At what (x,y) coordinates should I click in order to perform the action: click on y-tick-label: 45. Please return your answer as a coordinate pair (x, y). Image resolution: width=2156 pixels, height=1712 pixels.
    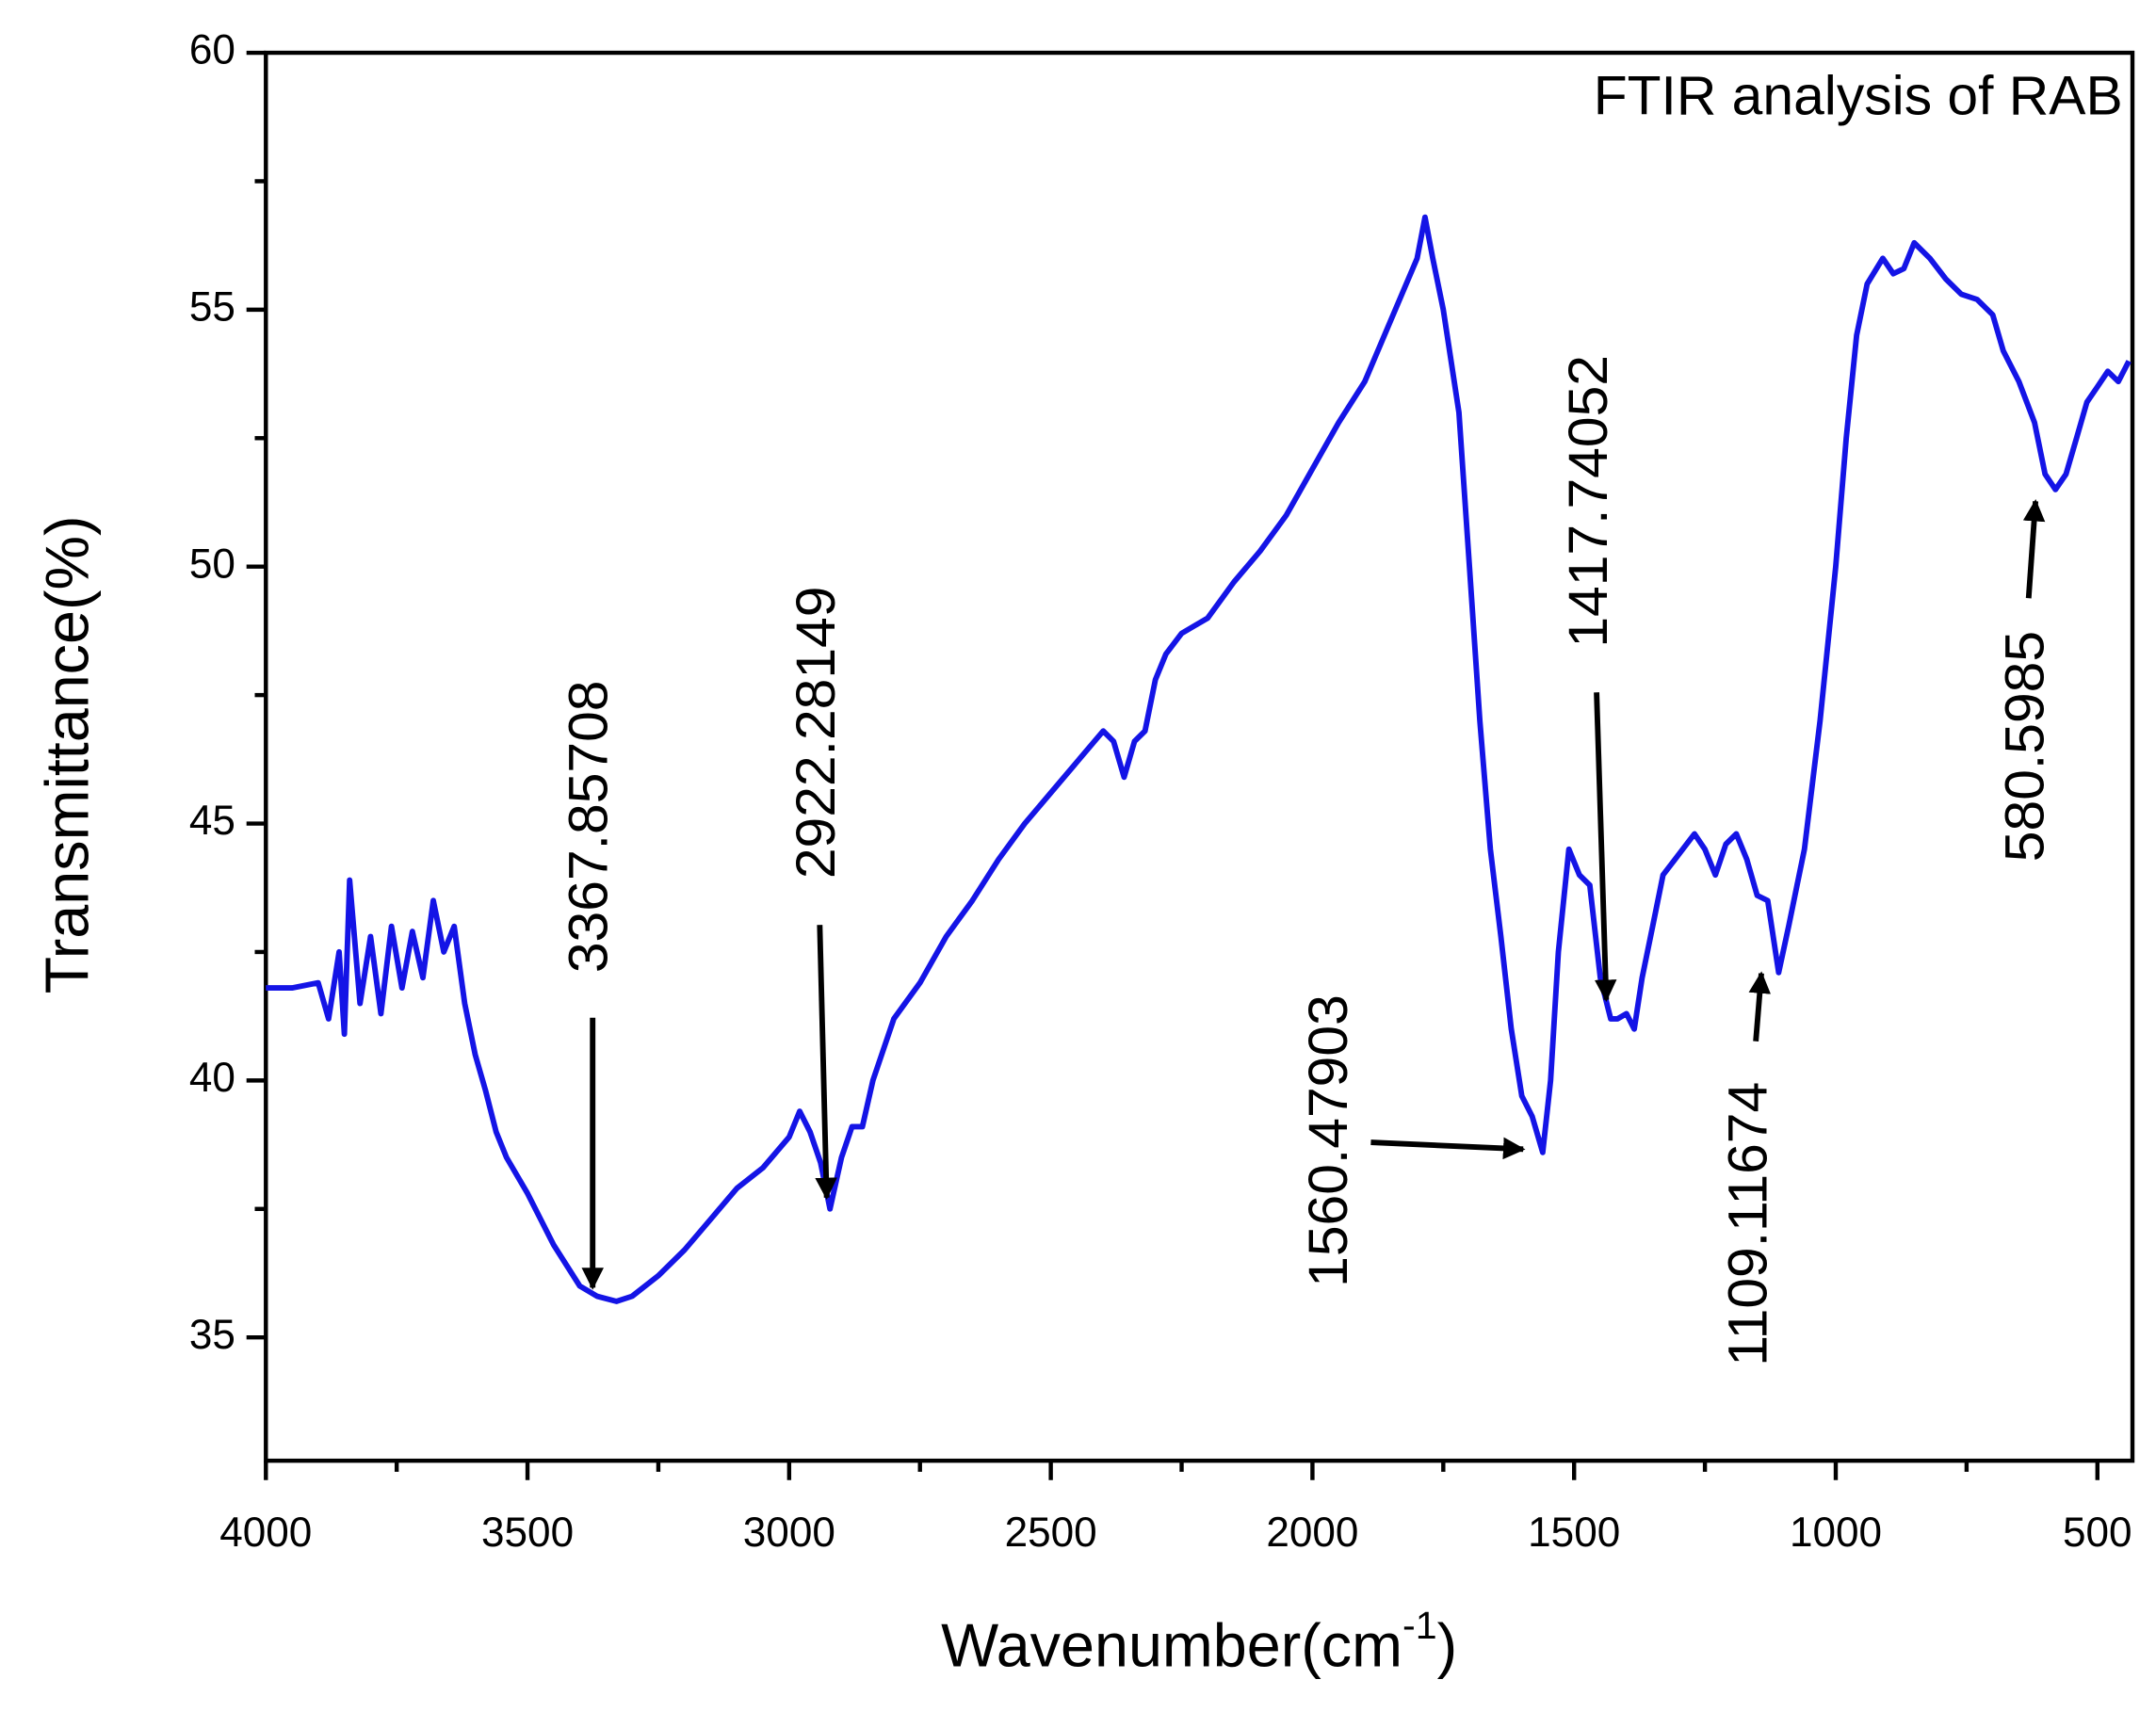
    Looking at the image, I should click on (212, 821).